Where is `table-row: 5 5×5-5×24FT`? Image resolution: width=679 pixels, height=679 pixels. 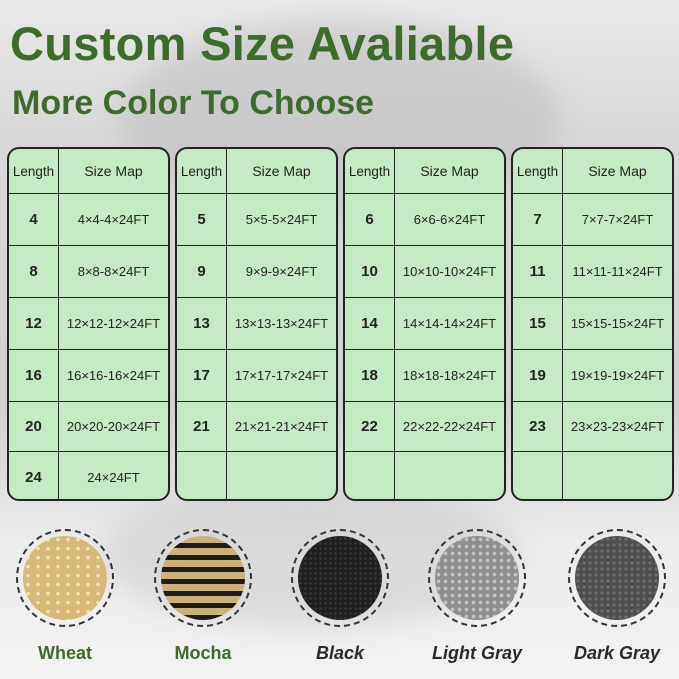
table-row: 5 5×5-5×24FT is located at coordinates (256, 220).